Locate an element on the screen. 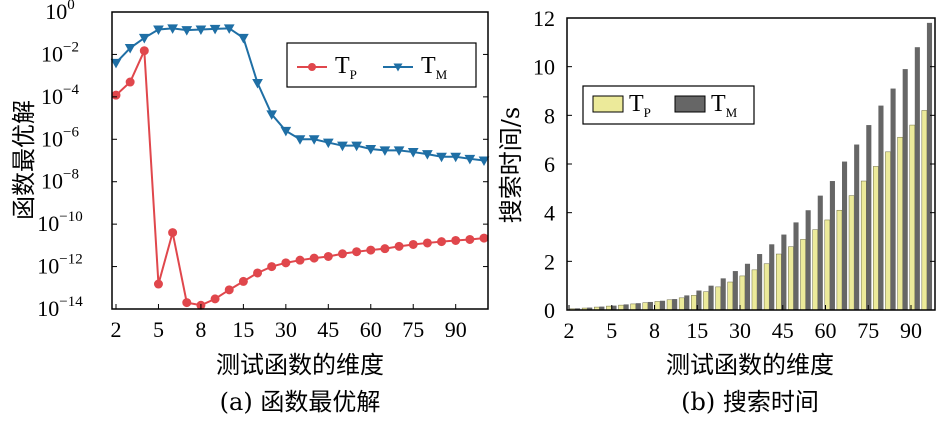 The height and width of the screenshot is (421, 942). search-time-caption: (b) 搜索时间 is located at coordinates (750, 402).